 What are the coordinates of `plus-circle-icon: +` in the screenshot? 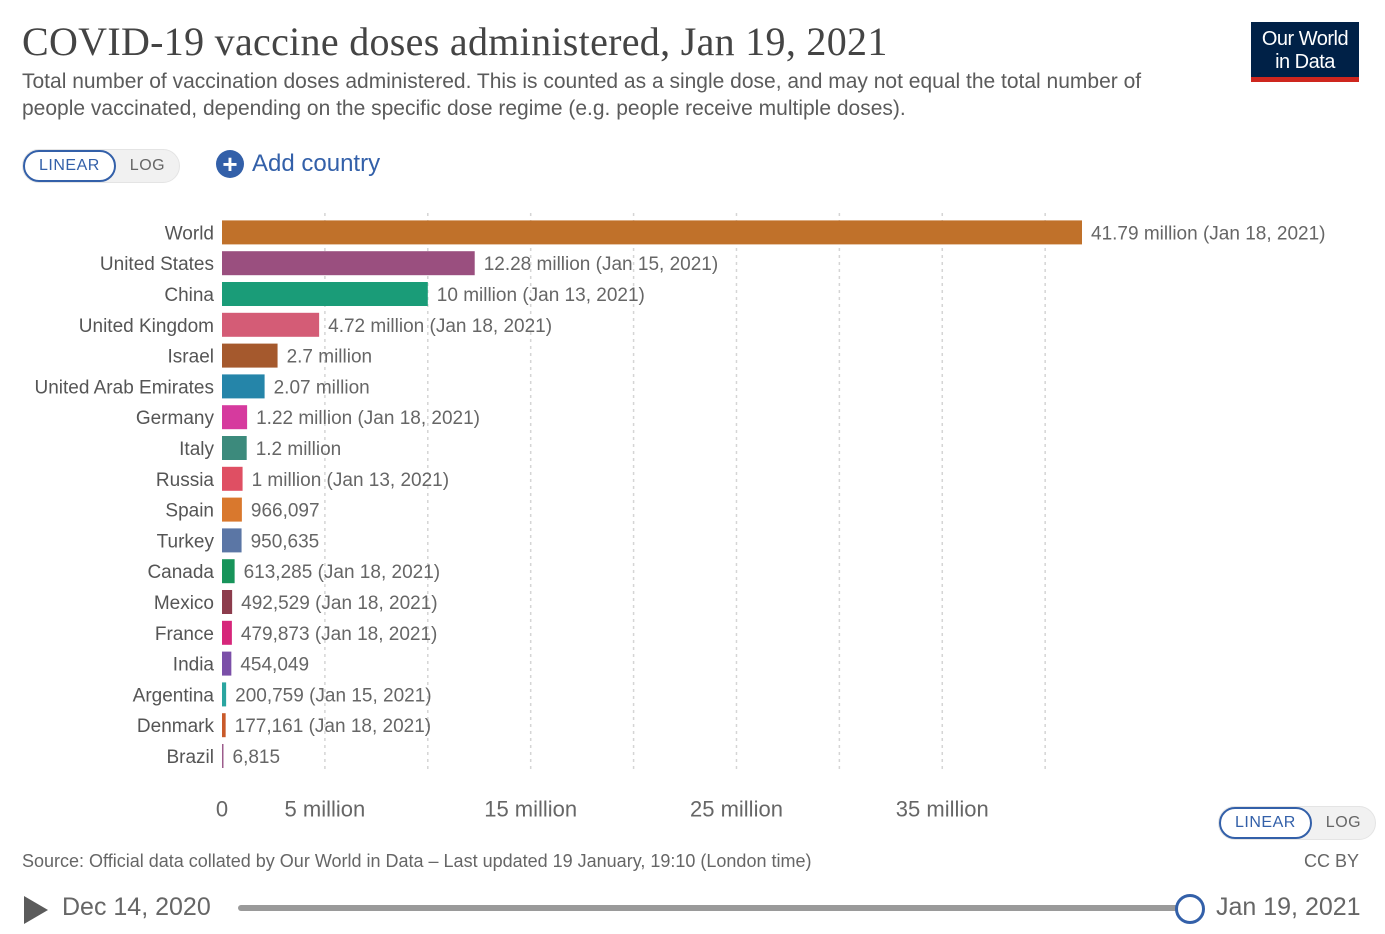 It's located at (230, 164).